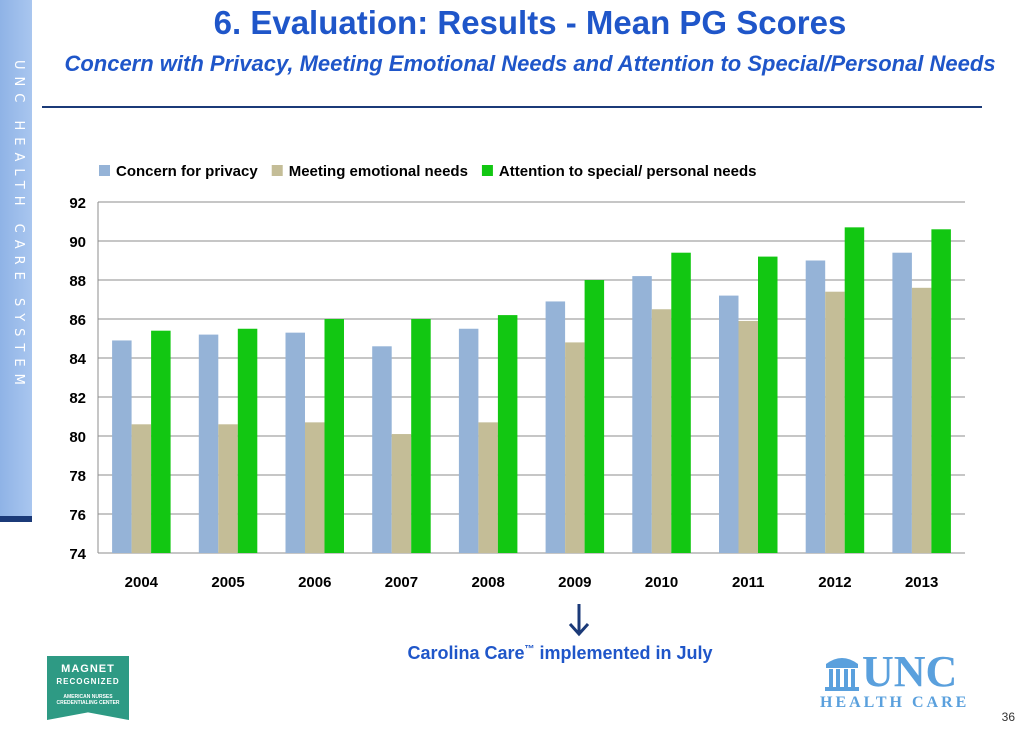 This screenshot has height=731, width=1023. Describe the element at coordinates (227, 582) in the screenshot. I see `x-tick-label: 2005` at that location.